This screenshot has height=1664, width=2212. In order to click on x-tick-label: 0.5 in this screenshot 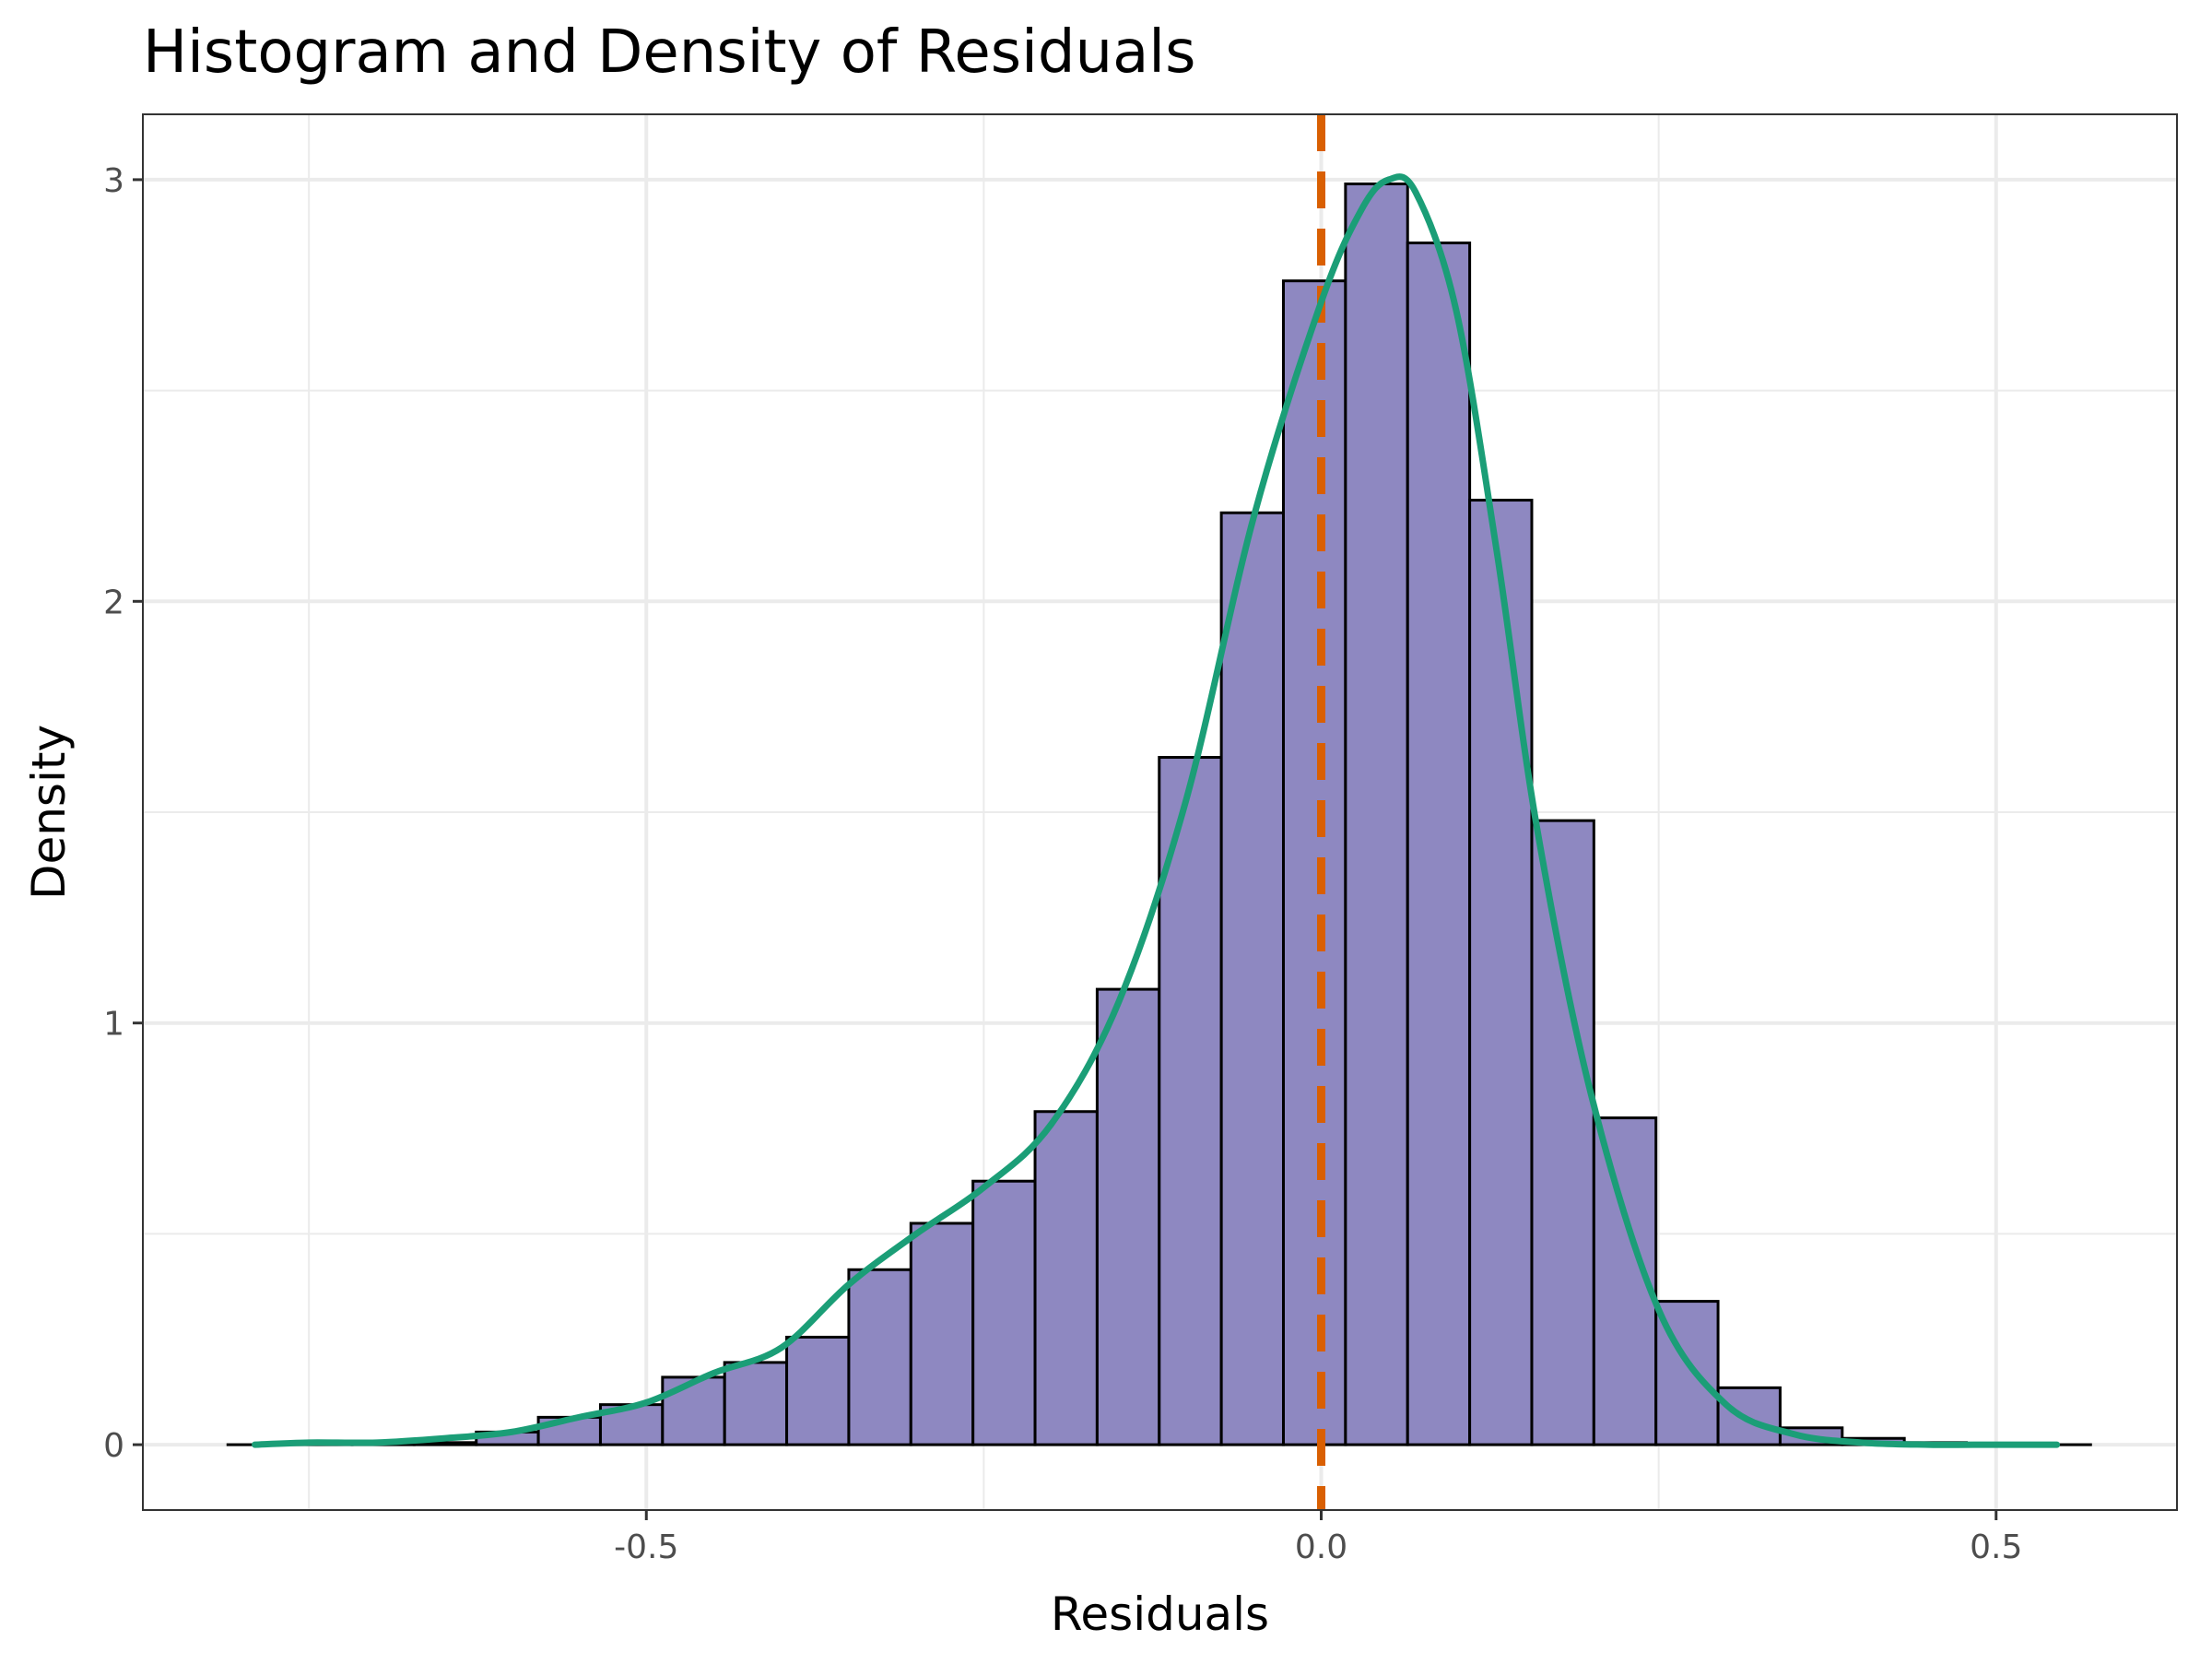, I will do `click(1996, 1547)`.